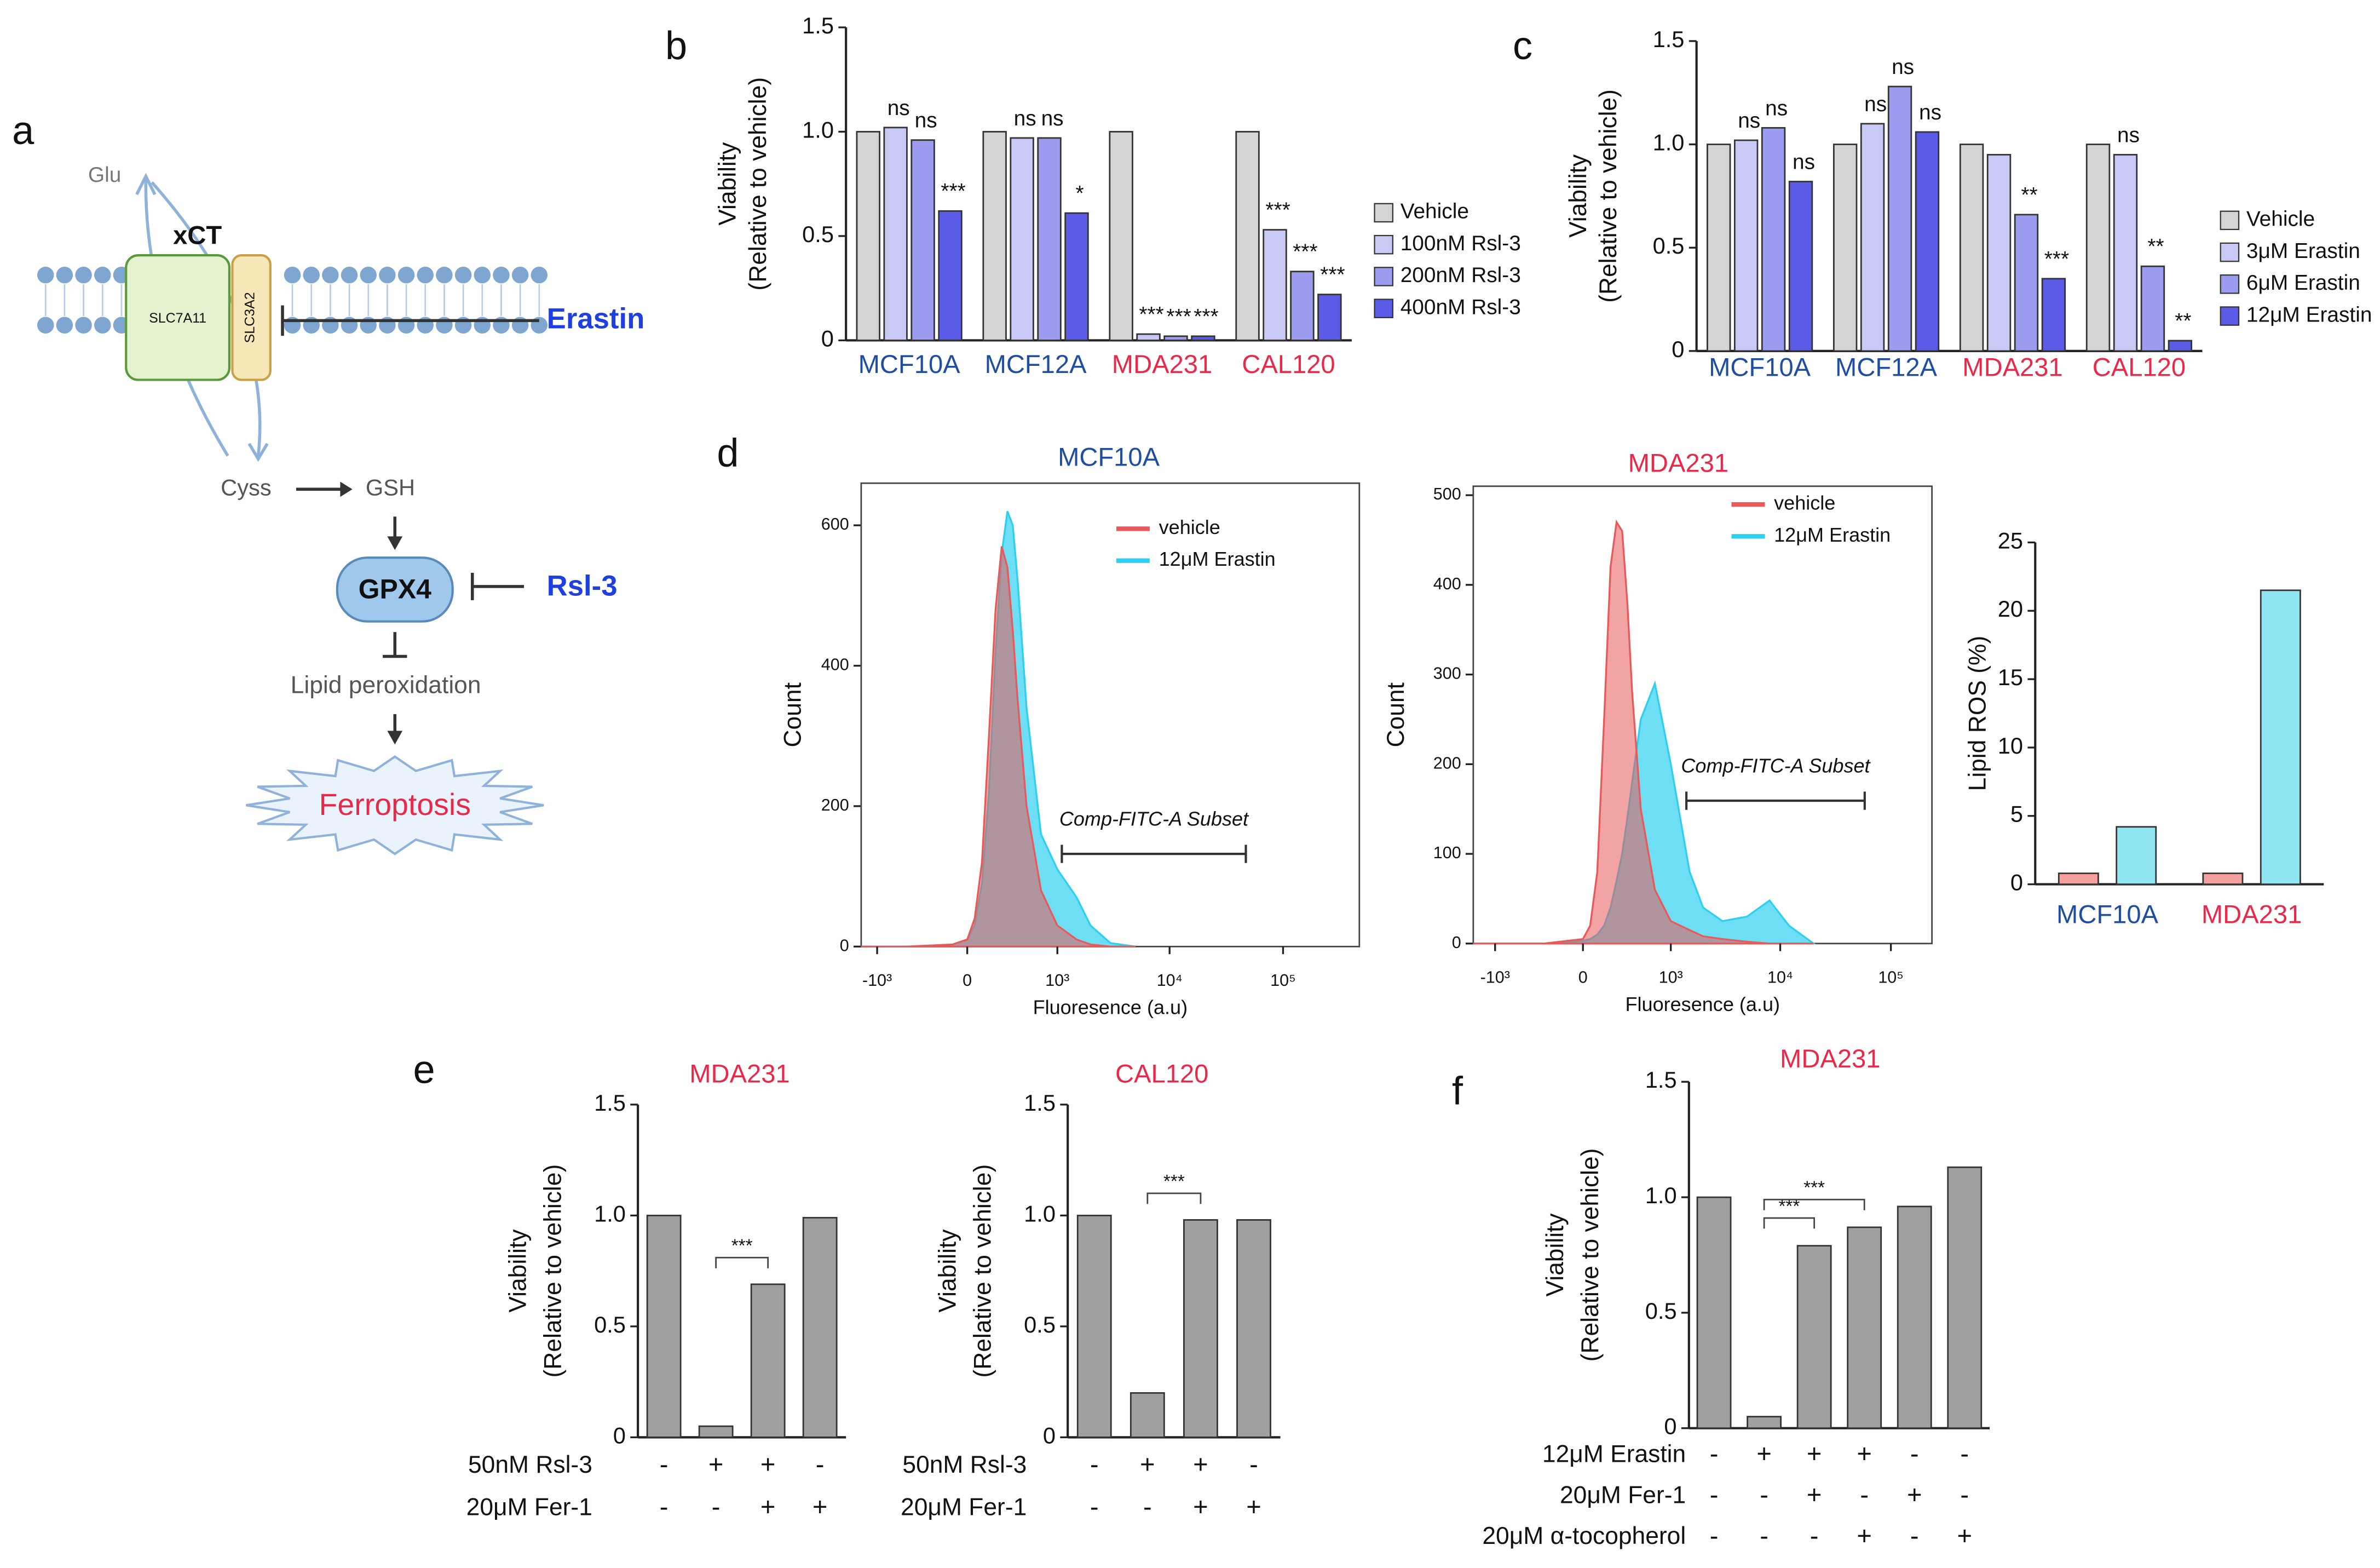  What do you see at coordinates (1447, 584) in the screenshot?
I see `y-tick-label: 400` at bounding box center [1447, 584].